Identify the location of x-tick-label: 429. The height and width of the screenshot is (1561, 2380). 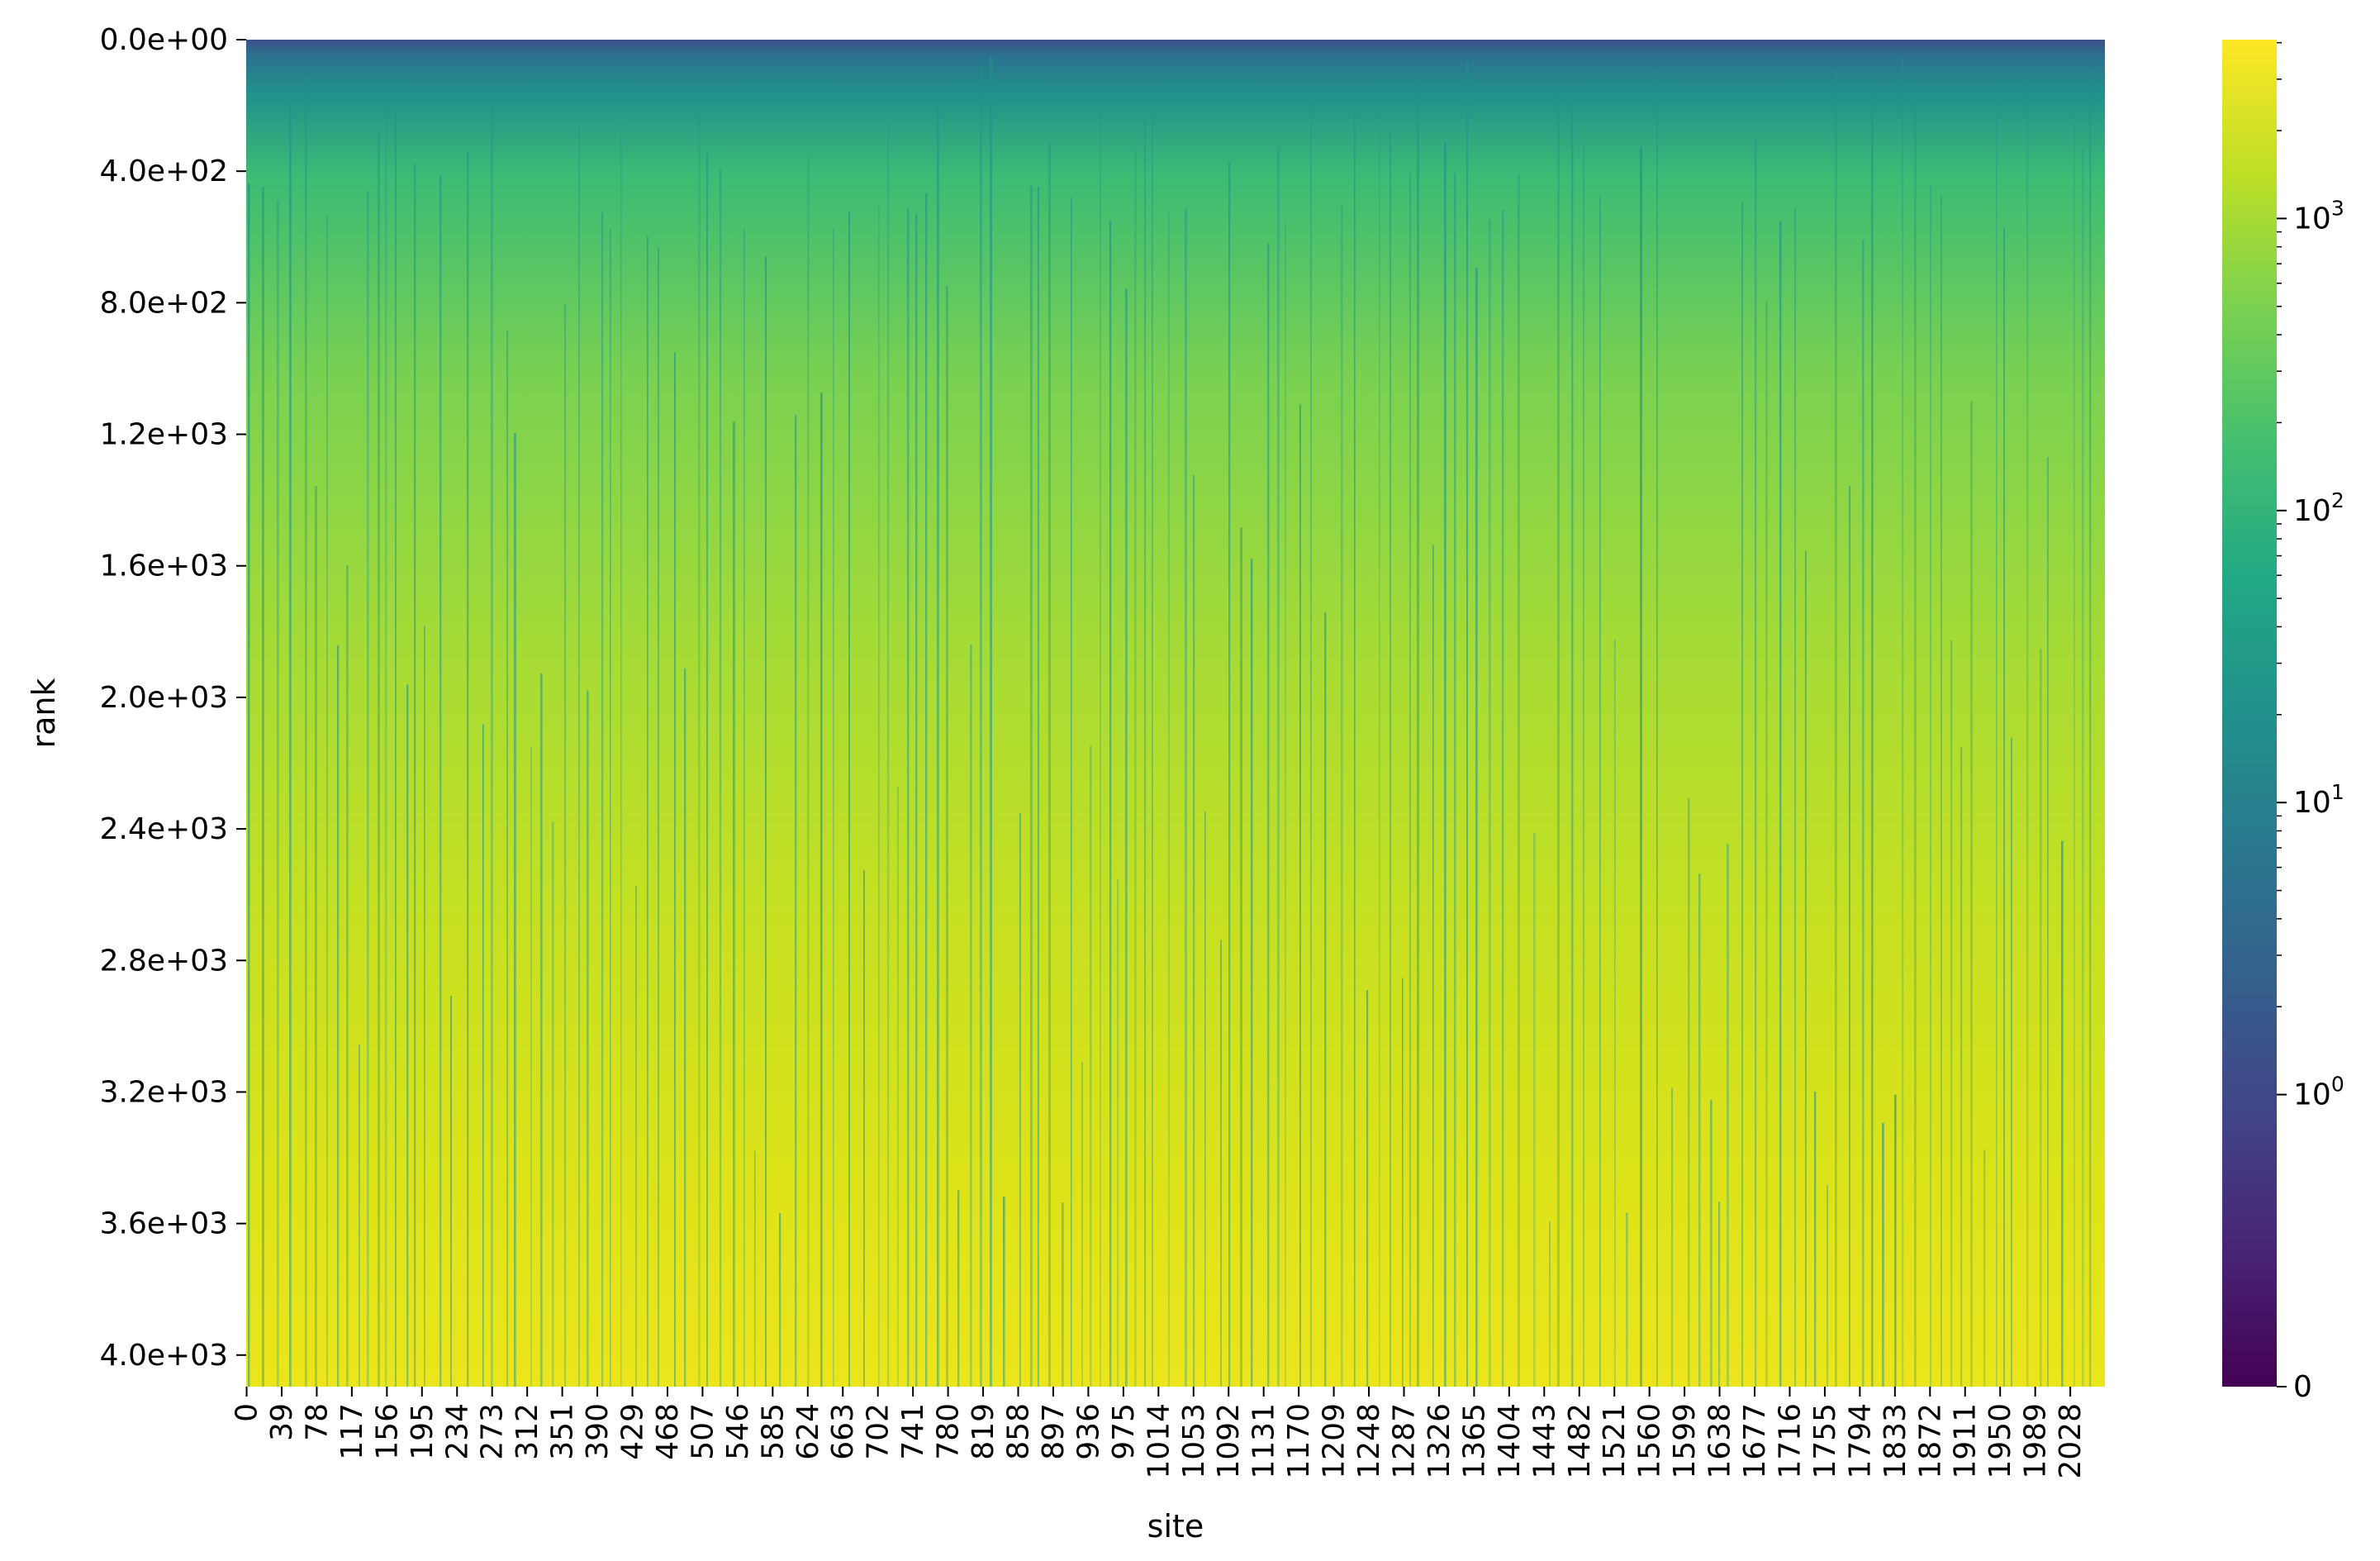
(633, 1431).